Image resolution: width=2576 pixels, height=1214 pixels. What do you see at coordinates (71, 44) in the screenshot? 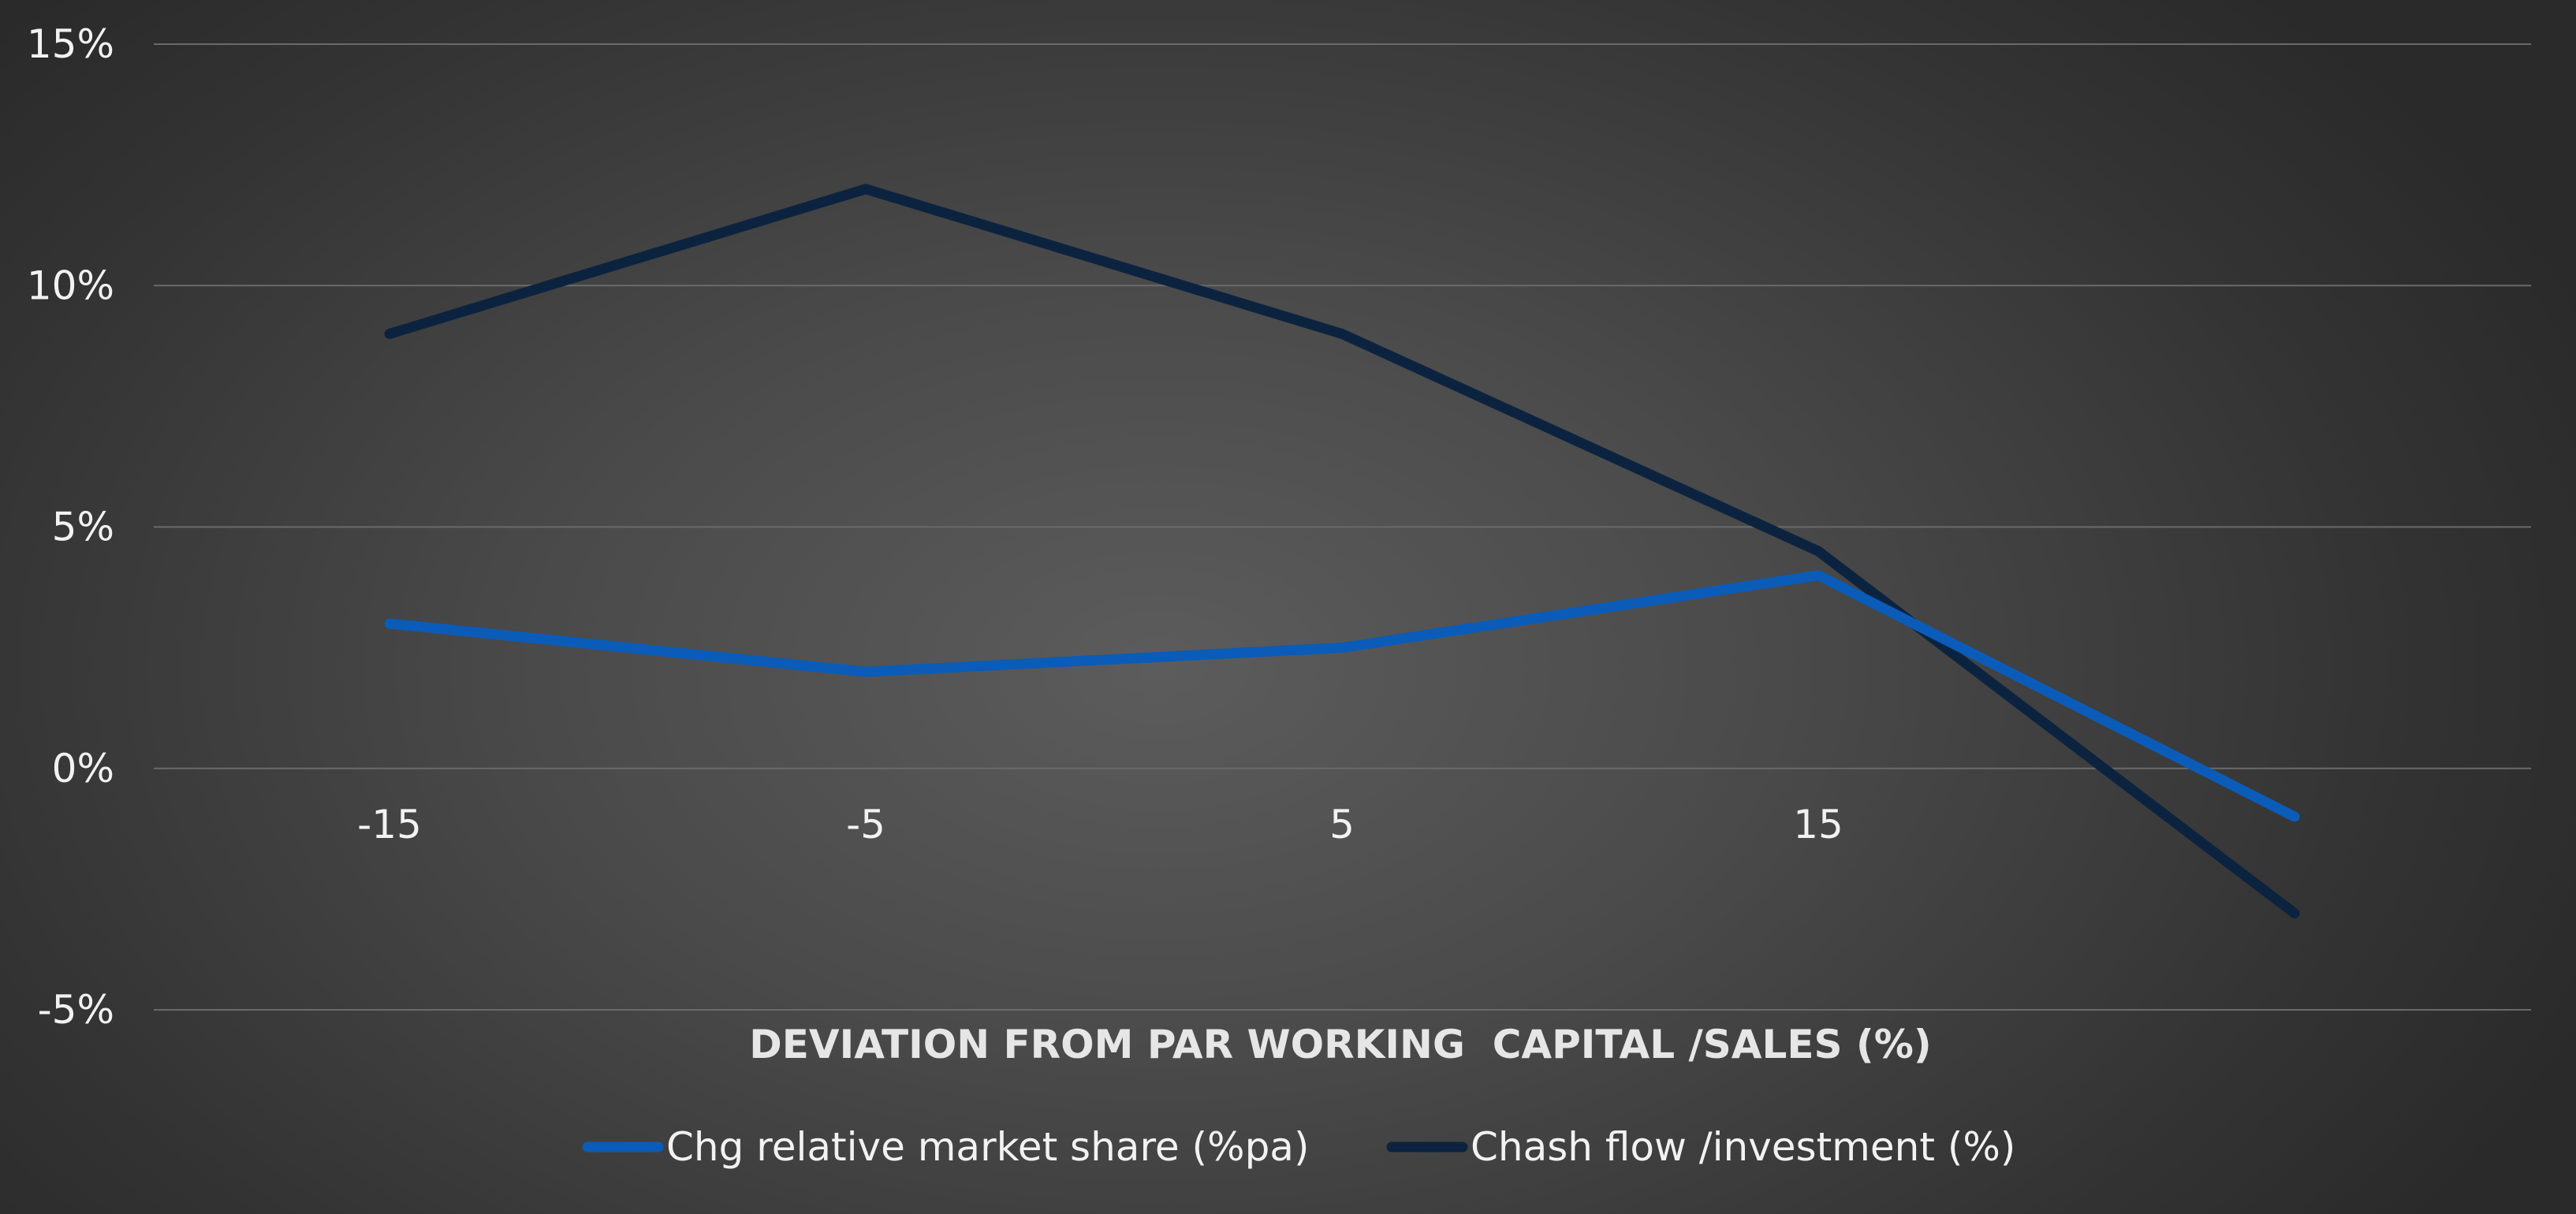
I see `y-tick-label: 15%` at bounding box center [71, 44].